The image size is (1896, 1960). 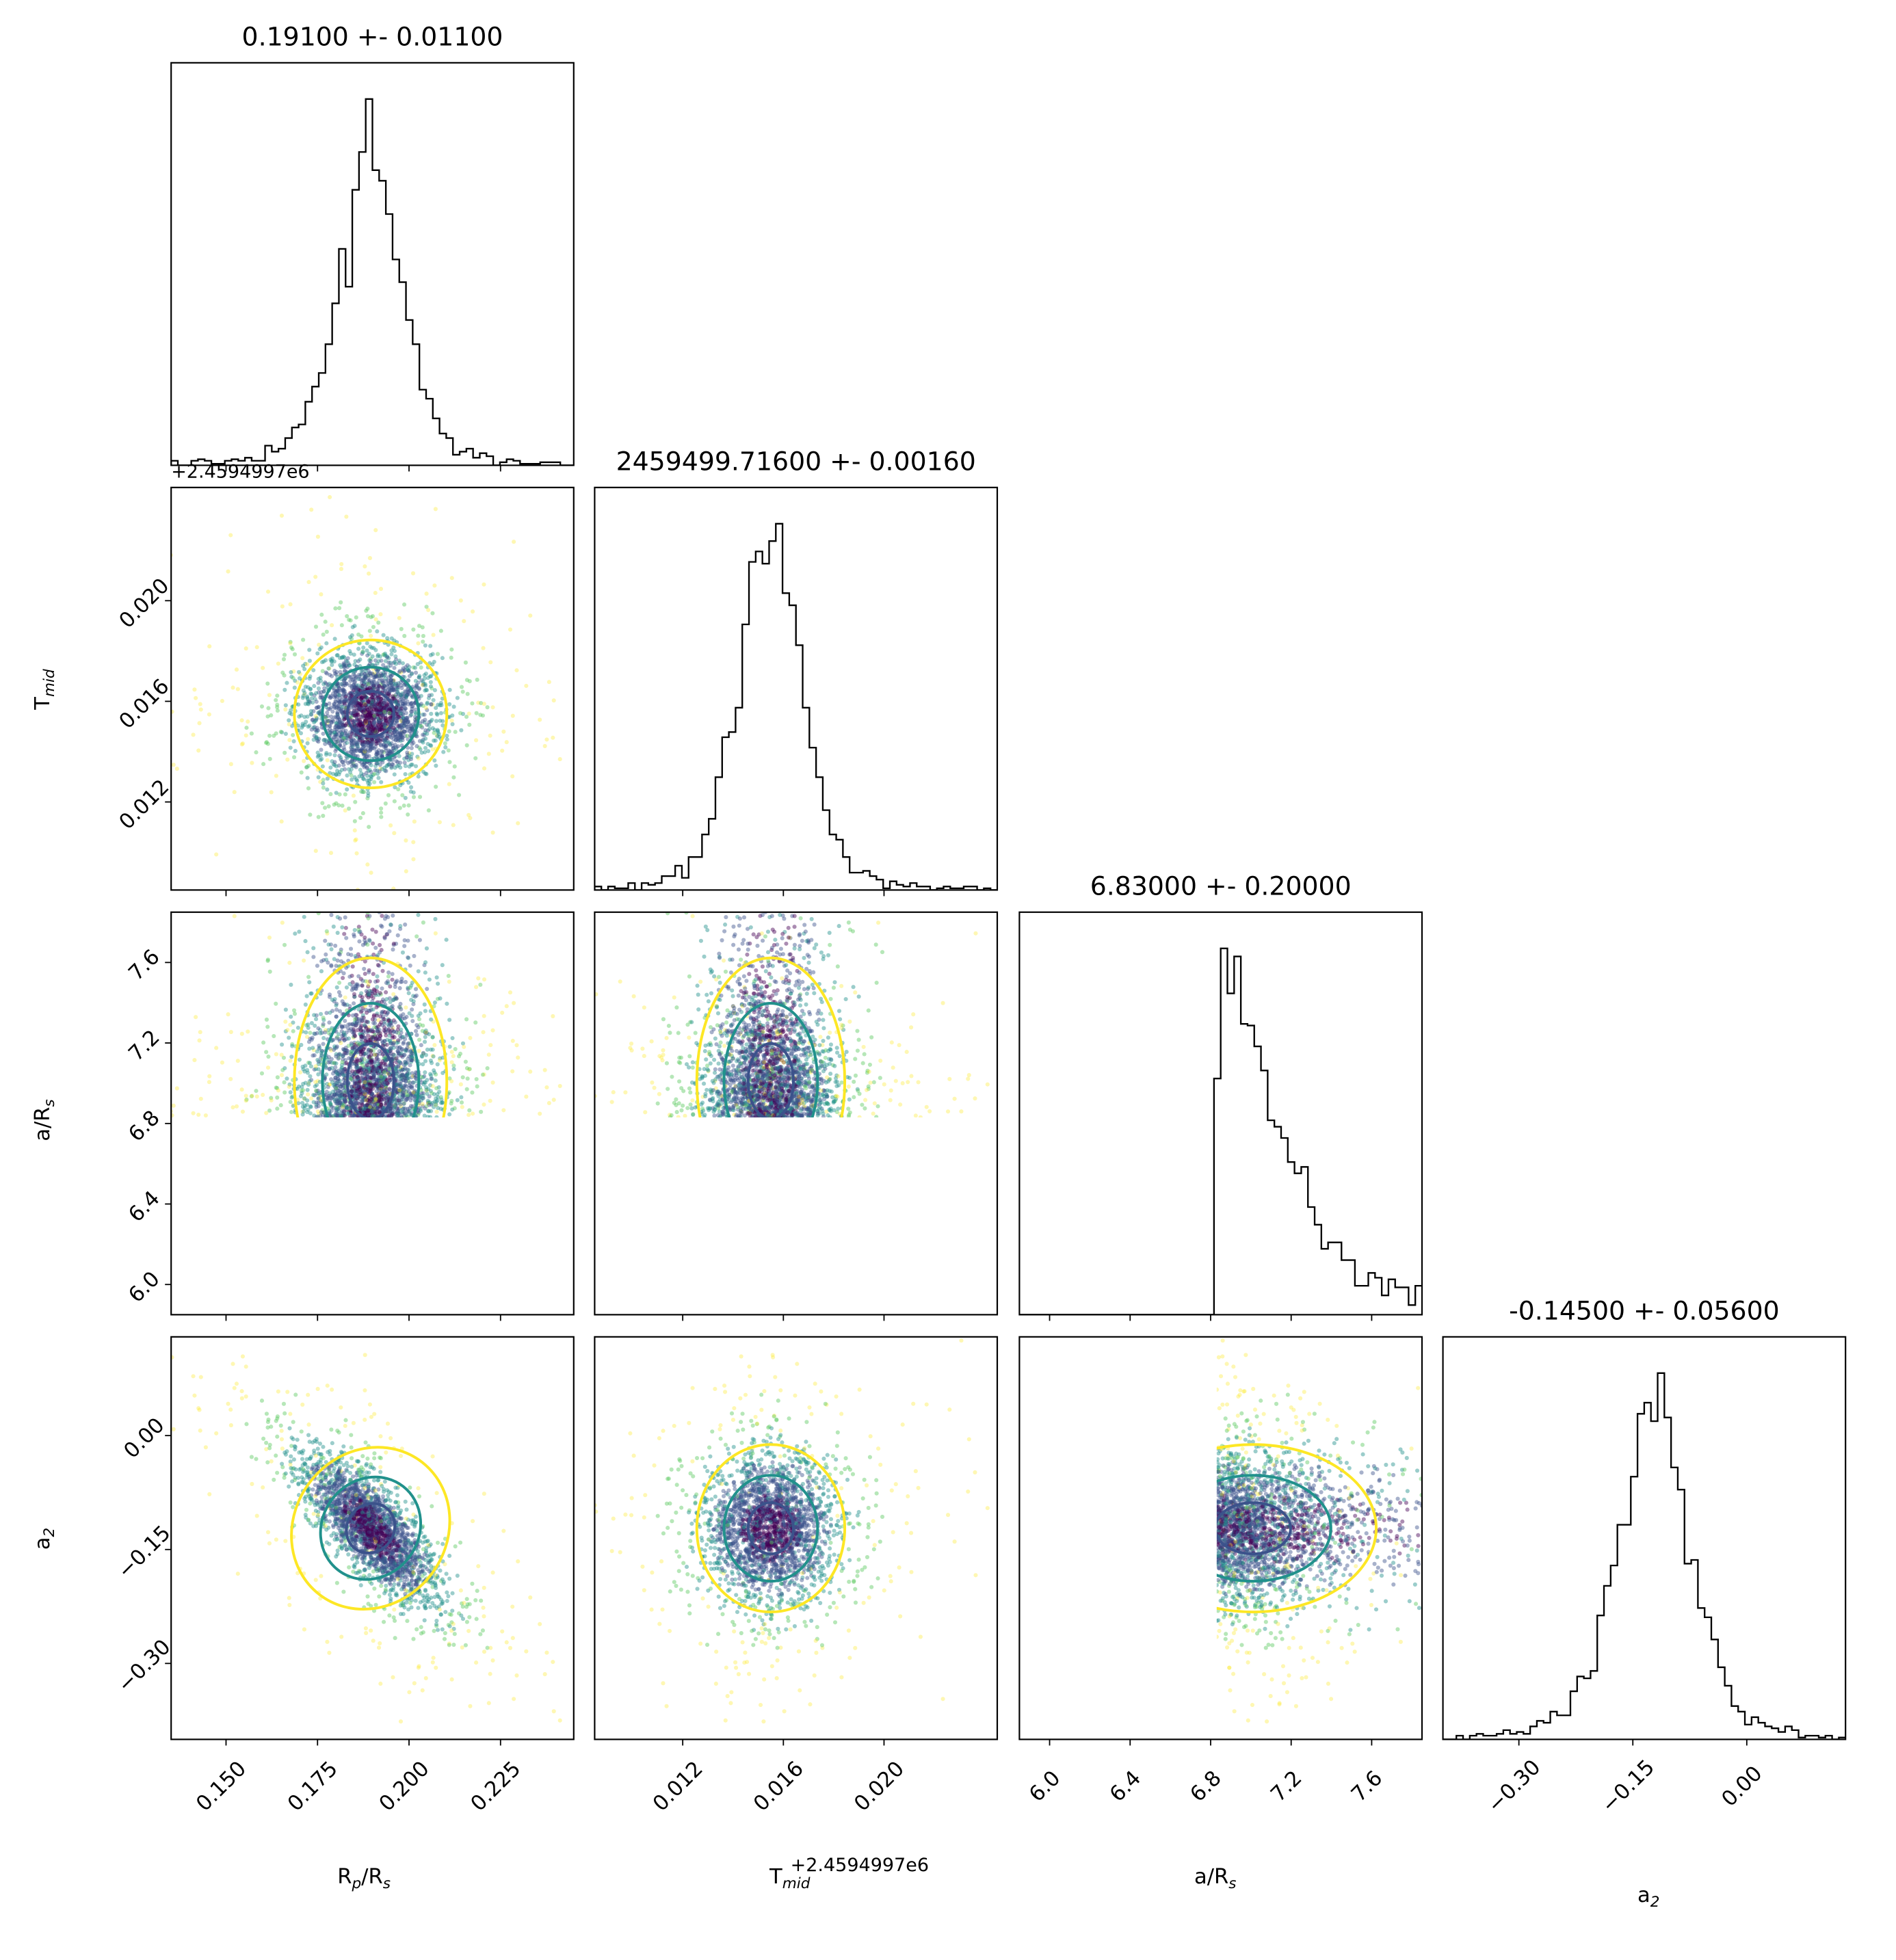 I want to click on panel-content, so click(x=427, y=708).